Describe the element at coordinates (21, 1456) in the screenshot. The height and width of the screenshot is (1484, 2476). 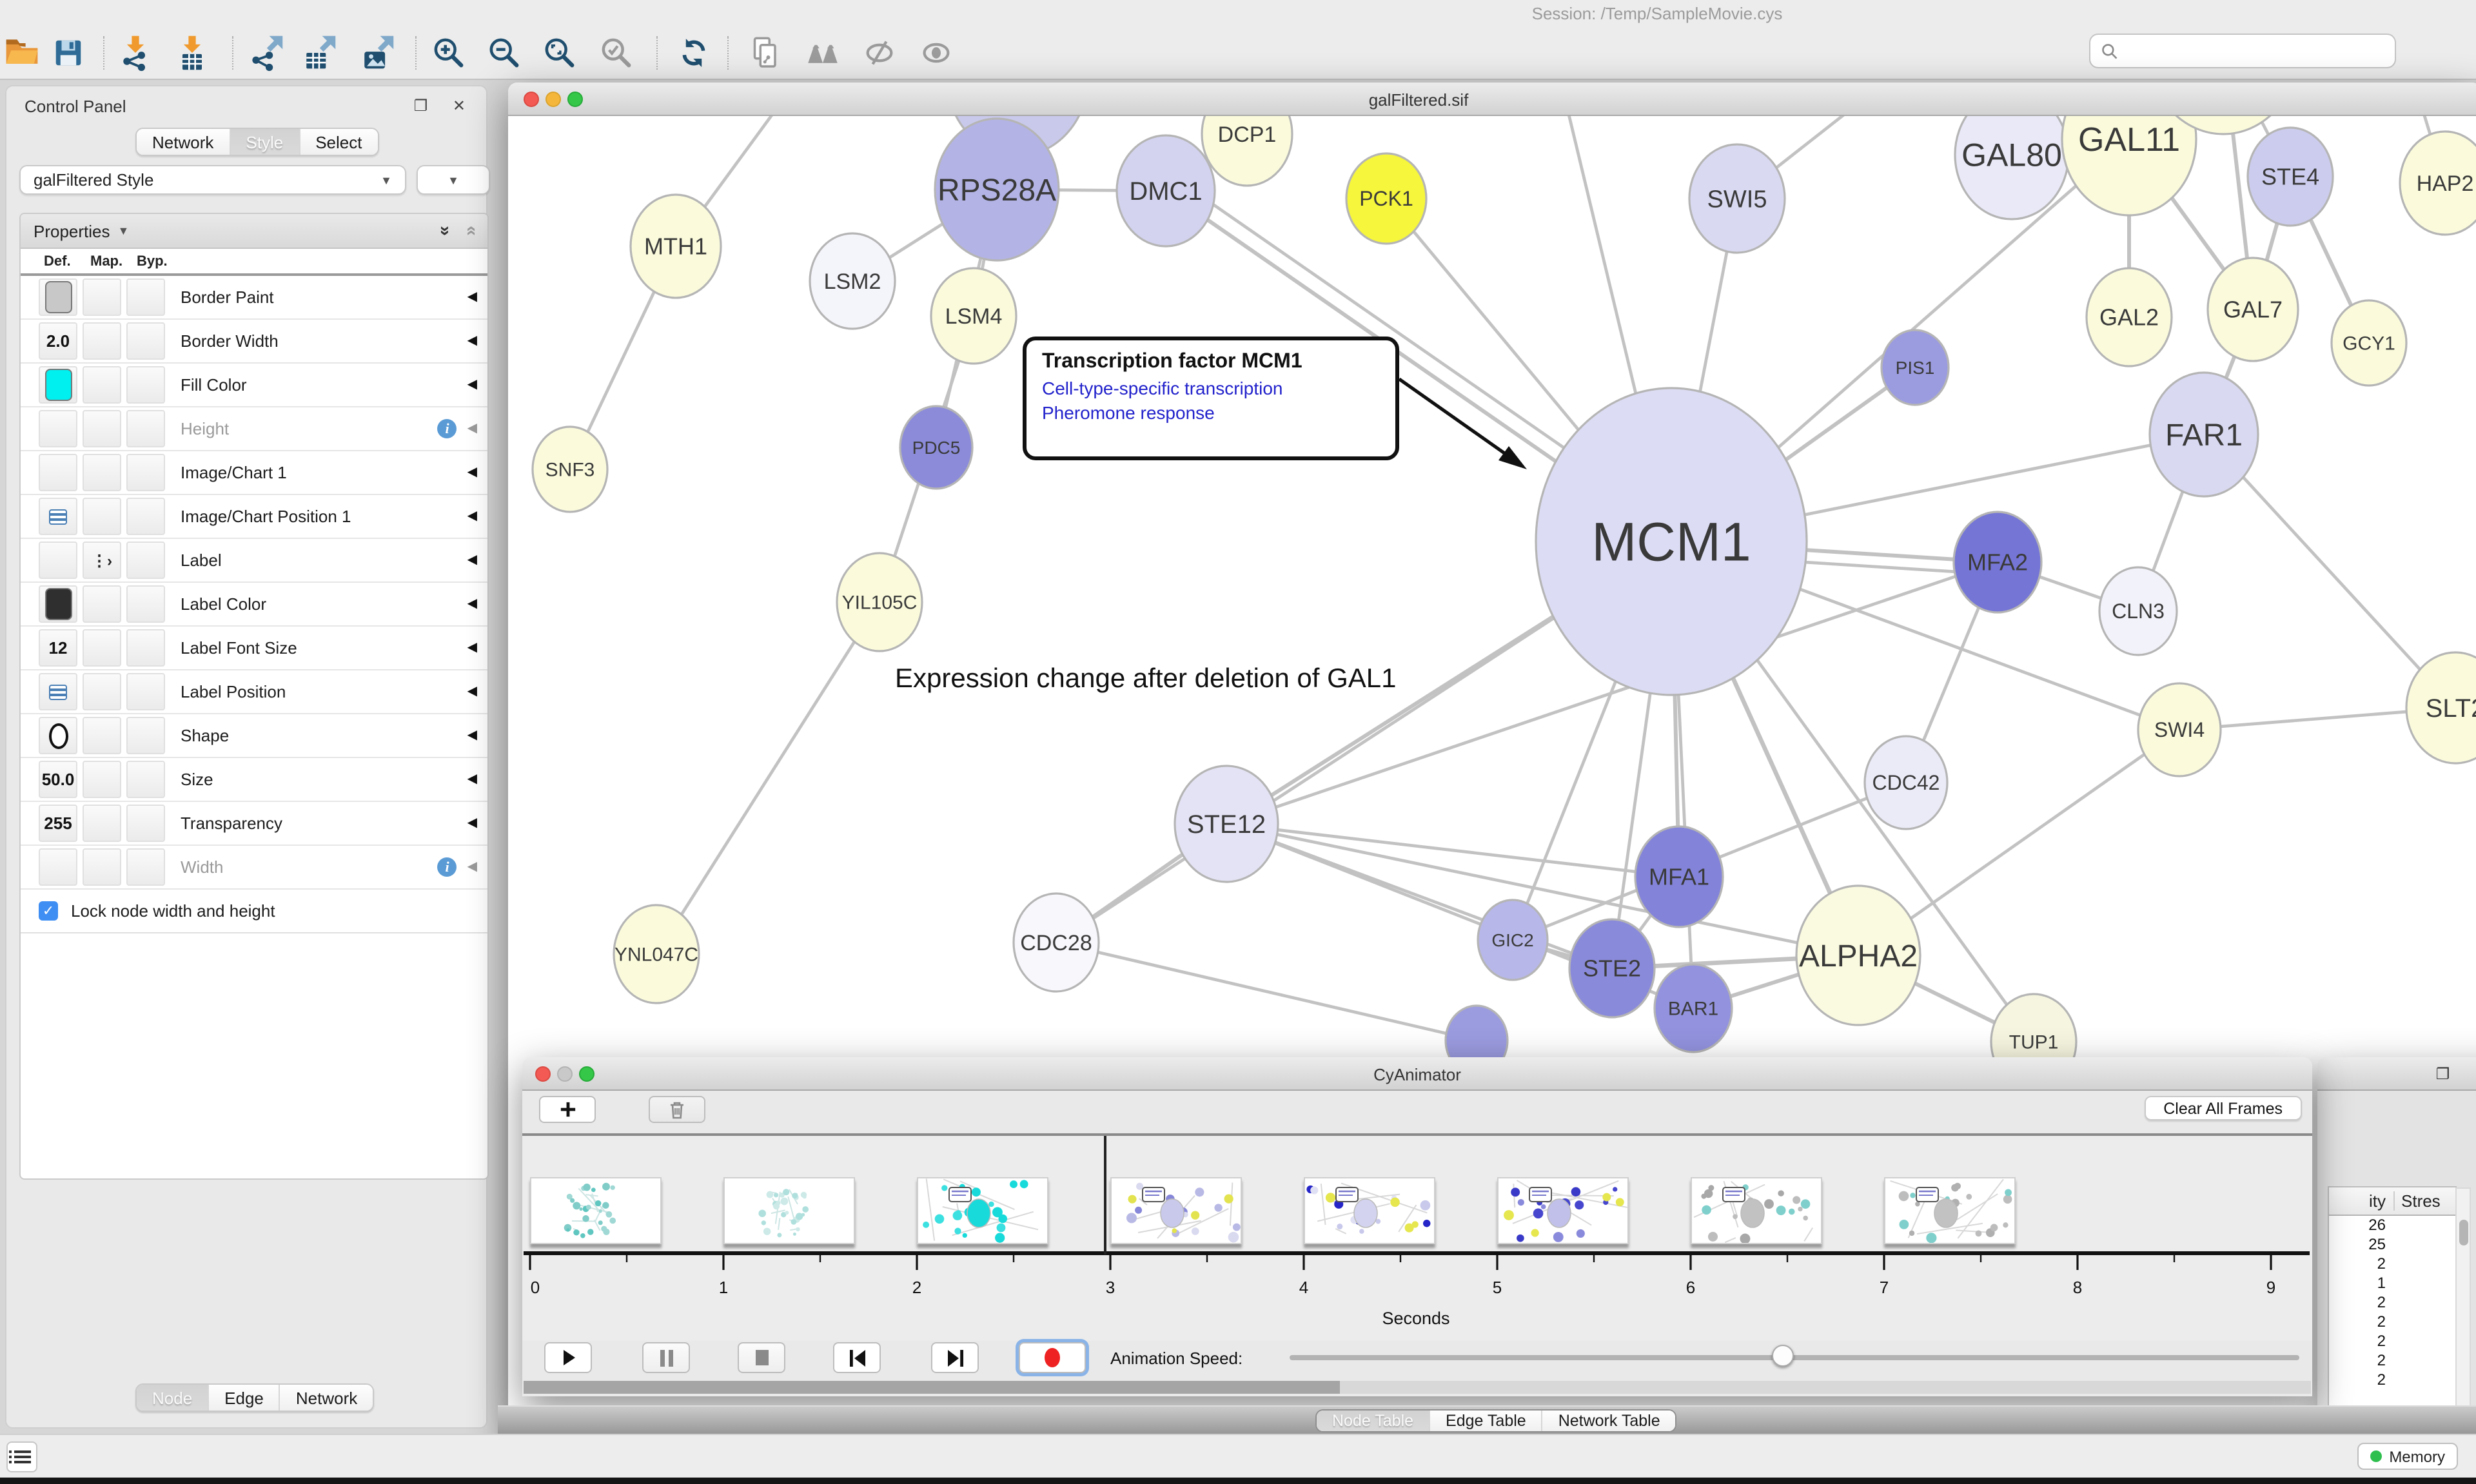
I see `task-list-button` at that location.